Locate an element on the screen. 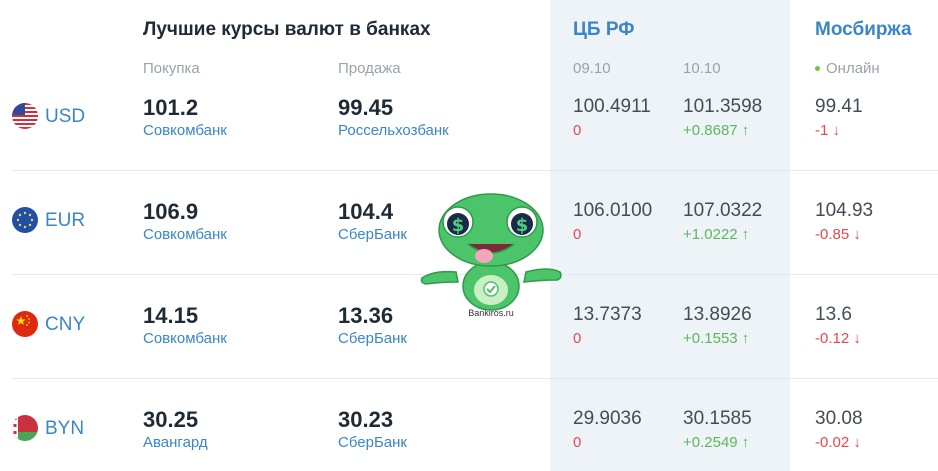 The width and height of the screenshot is (938, 471). mascot-caption: Bankiros.ru is located at coordinates (491, 313).